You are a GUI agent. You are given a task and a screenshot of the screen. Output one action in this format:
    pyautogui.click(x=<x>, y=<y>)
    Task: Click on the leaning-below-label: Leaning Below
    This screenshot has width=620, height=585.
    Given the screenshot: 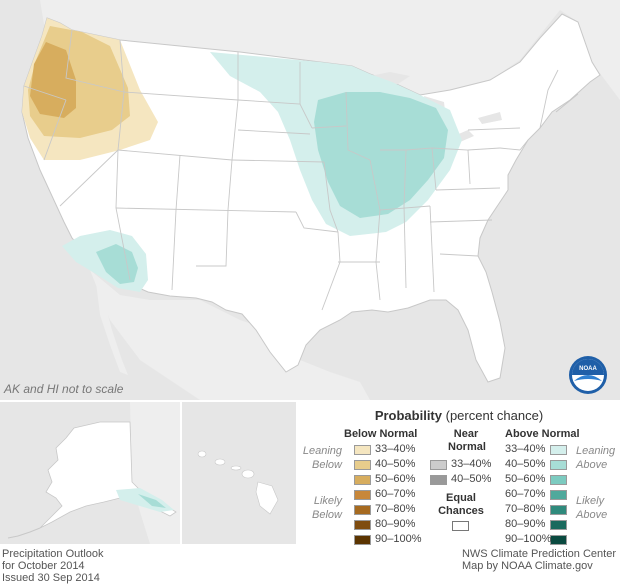 What is the action you would take?
    pyautogui.click(x=321, y=458)
    